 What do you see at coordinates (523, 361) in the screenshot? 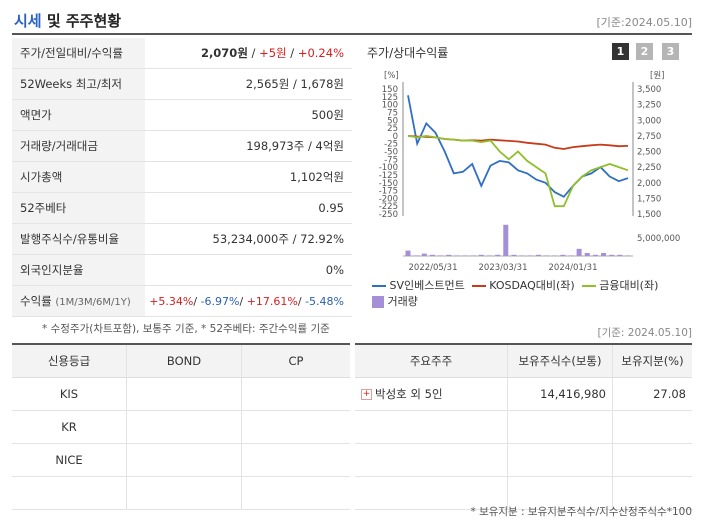
I see `table-header-row: 주요주주 보유주식수(보통) 보유지분(%)` at bounding box center [523, 361].